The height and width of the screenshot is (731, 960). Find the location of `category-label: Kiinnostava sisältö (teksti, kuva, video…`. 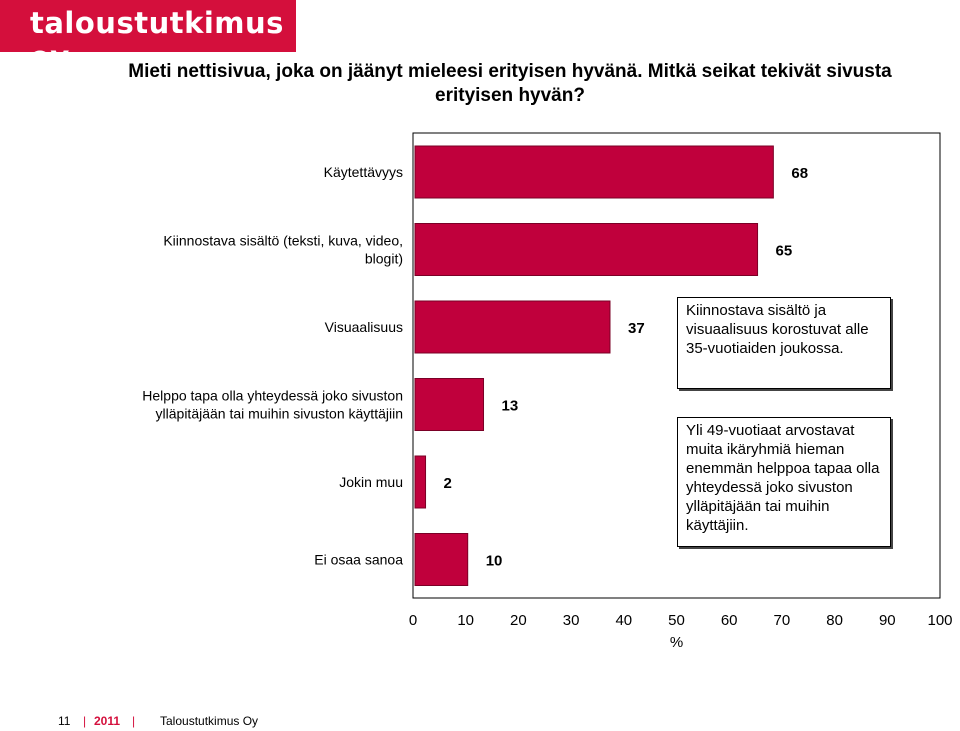

category-label: Kiinnostava sisältö (teksti, kuva, video… is located at coordinates (283, 241).